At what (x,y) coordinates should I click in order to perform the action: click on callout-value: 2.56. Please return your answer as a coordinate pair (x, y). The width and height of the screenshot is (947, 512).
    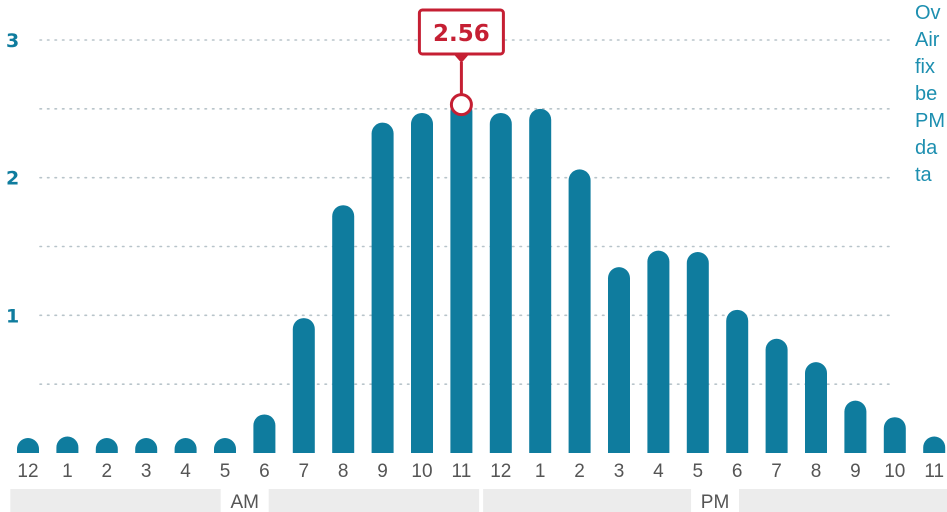
    Looking at the image, I should click on (461, 34).